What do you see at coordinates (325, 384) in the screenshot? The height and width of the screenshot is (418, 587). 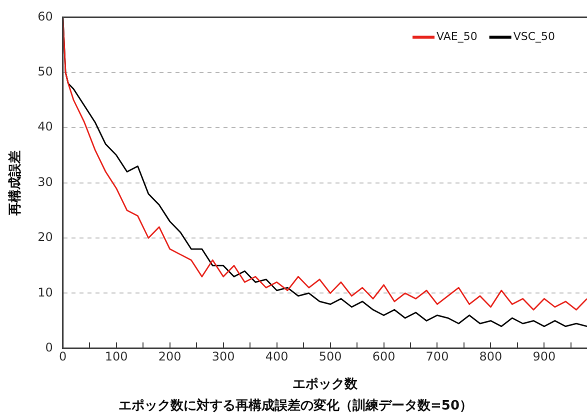 I see `x-axis-title: エポック数` at bounding box center [325, 384].